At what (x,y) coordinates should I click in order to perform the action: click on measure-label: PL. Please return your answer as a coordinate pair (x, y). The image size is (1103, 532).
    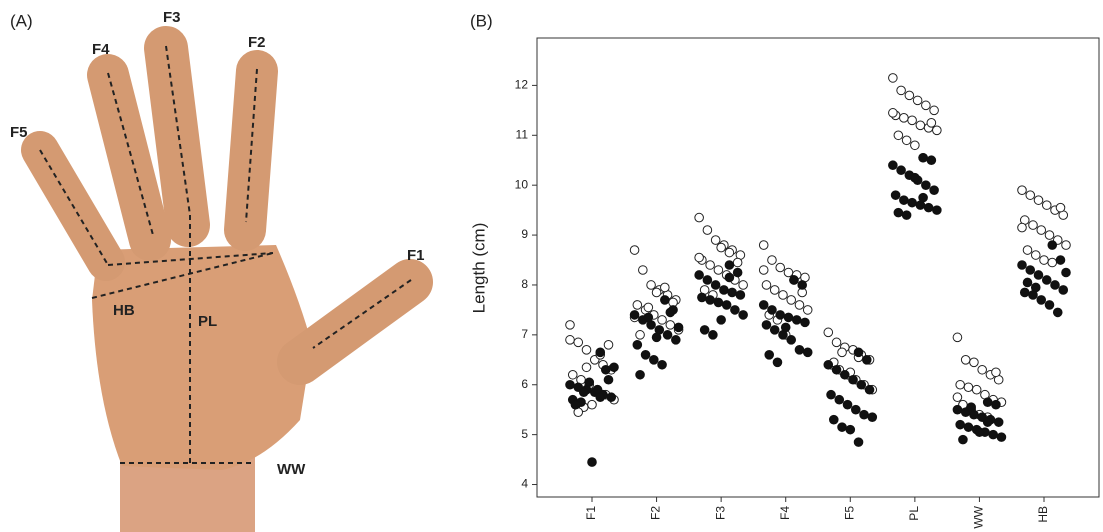
    Looking at the image, I should click on (207, 321).